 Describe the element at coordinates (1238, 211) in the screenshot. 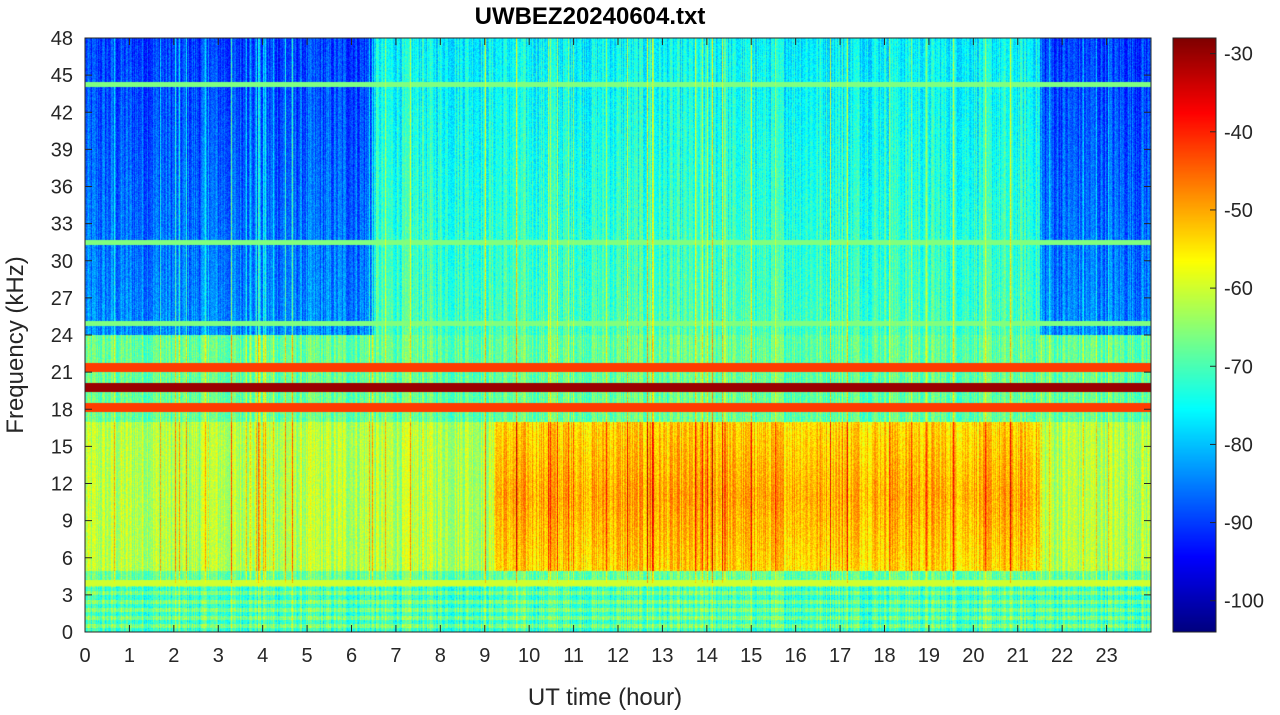

I see `colorbar-tick-label: -50` at that location.